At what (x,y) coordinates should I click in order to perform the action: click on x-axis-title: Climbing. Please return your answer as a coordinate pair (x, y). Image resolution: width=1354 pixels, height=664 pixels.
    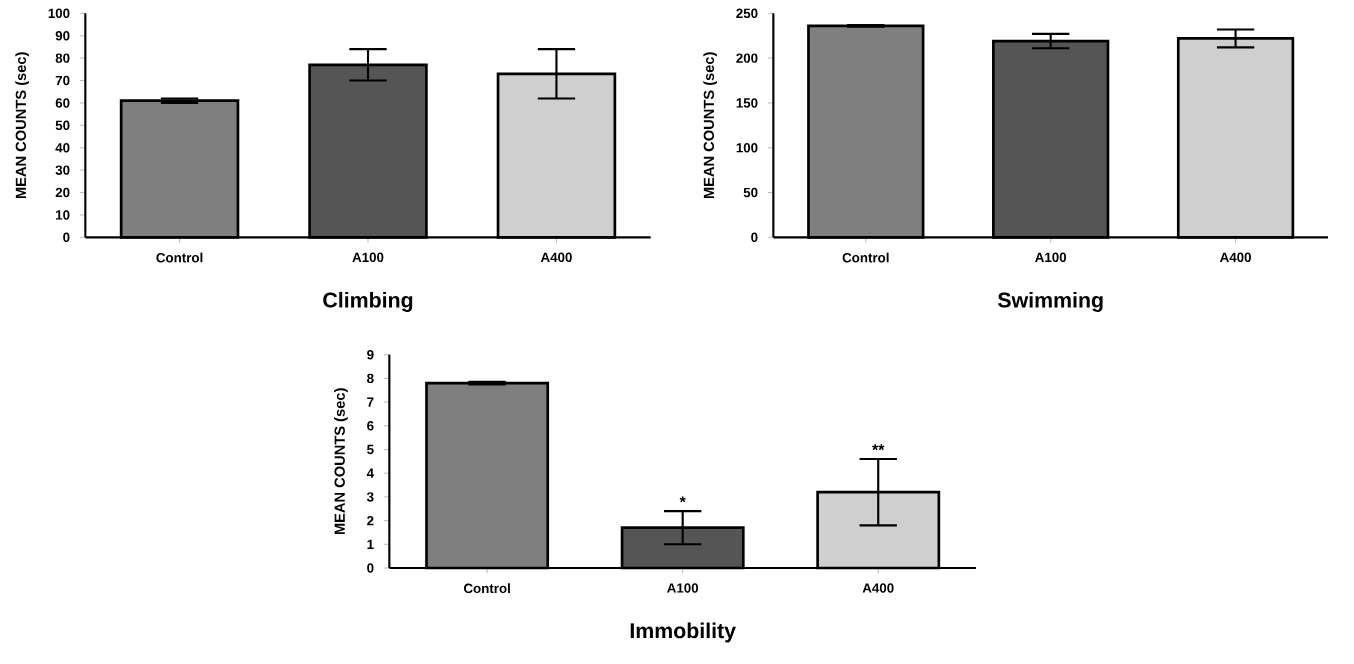
    Looking at the image, I should click on (368, 301).